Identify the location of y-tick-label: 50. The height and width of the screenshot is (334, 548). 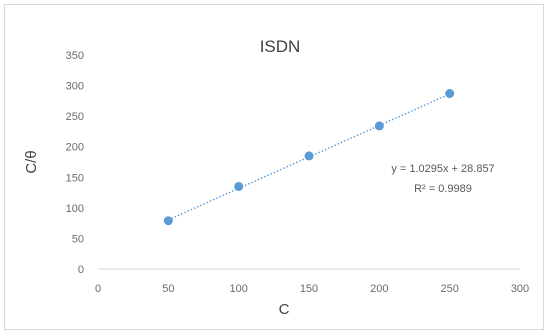
(78, 239).